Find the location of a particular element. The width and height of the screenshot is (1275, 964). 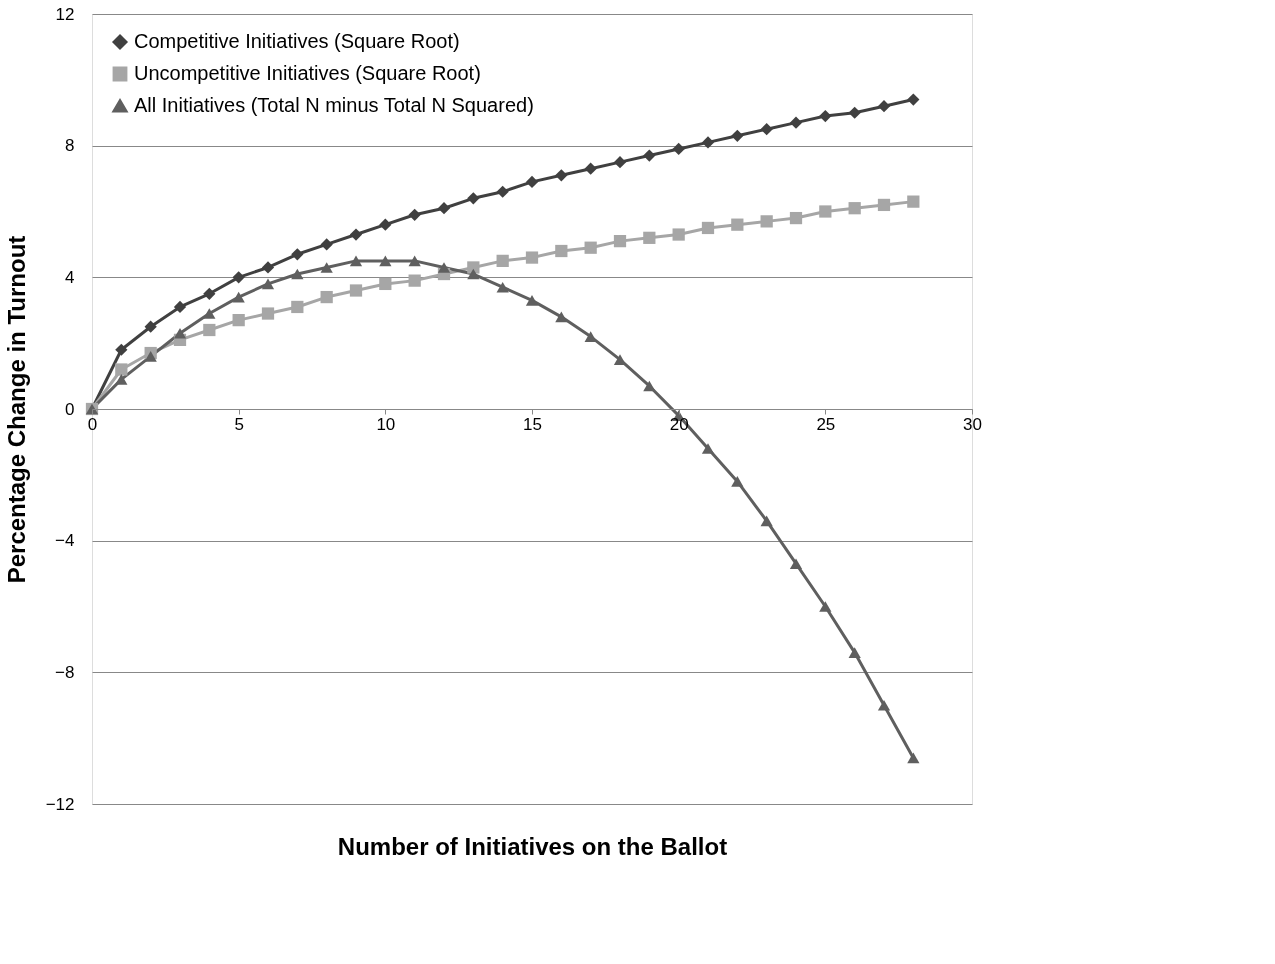

x-tick-label: 10 is located at coordinates (386, 424).